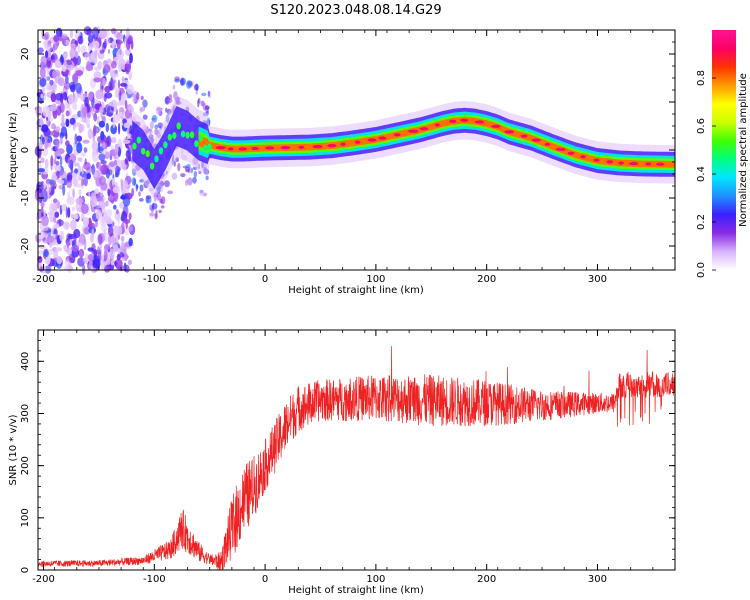 The image size is (750, 600). Describe the element at coordinates (43, 279) in the screenshot. I see `x-tick-label: -200` at that location.